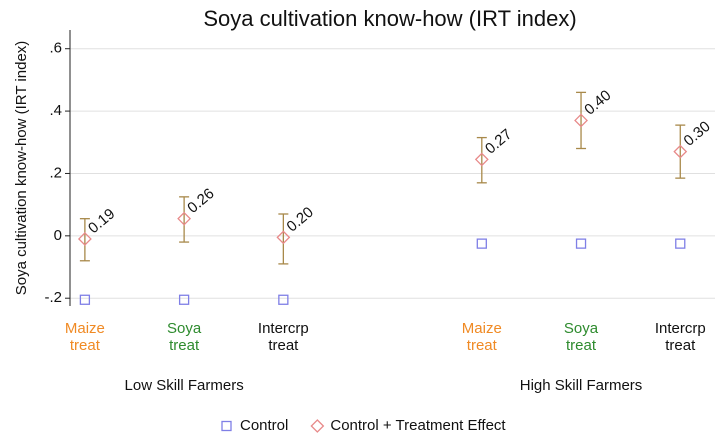 The width and height of the screenshot is (725, 440). I want to click on legend-label: Control + Treatment Effect, so click(418, 425).